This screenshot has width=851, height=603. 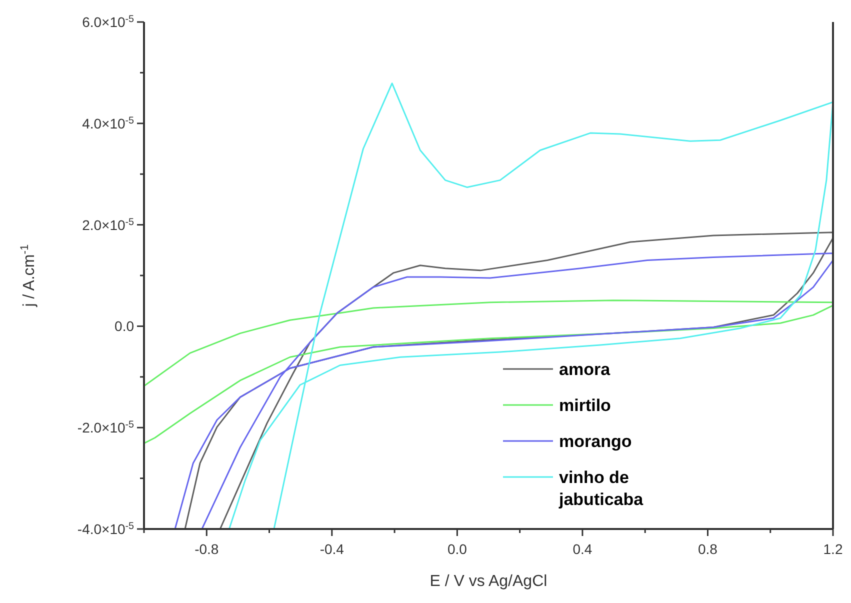 What do you see at coordinates (457, 549) in the screenshot?
I see `x-tick-label: 0.0` at bounding box center [457, 549].